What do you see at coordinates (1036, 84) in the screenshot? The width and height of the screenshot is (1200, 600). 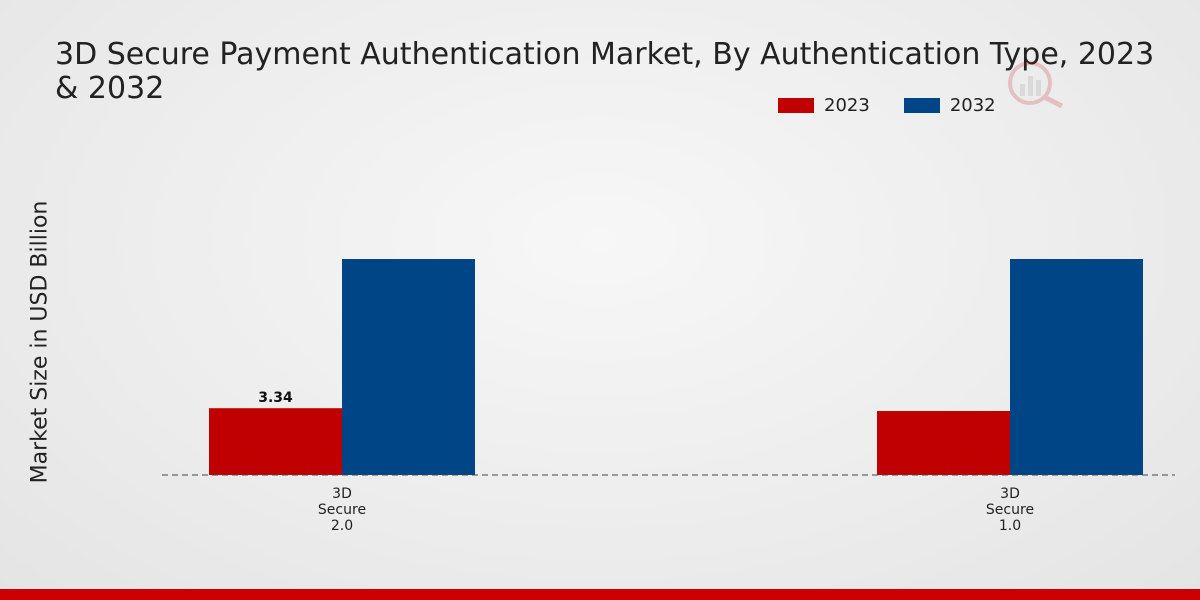 I see `logo-watermark-icon` at bounding box center [1036, 84].